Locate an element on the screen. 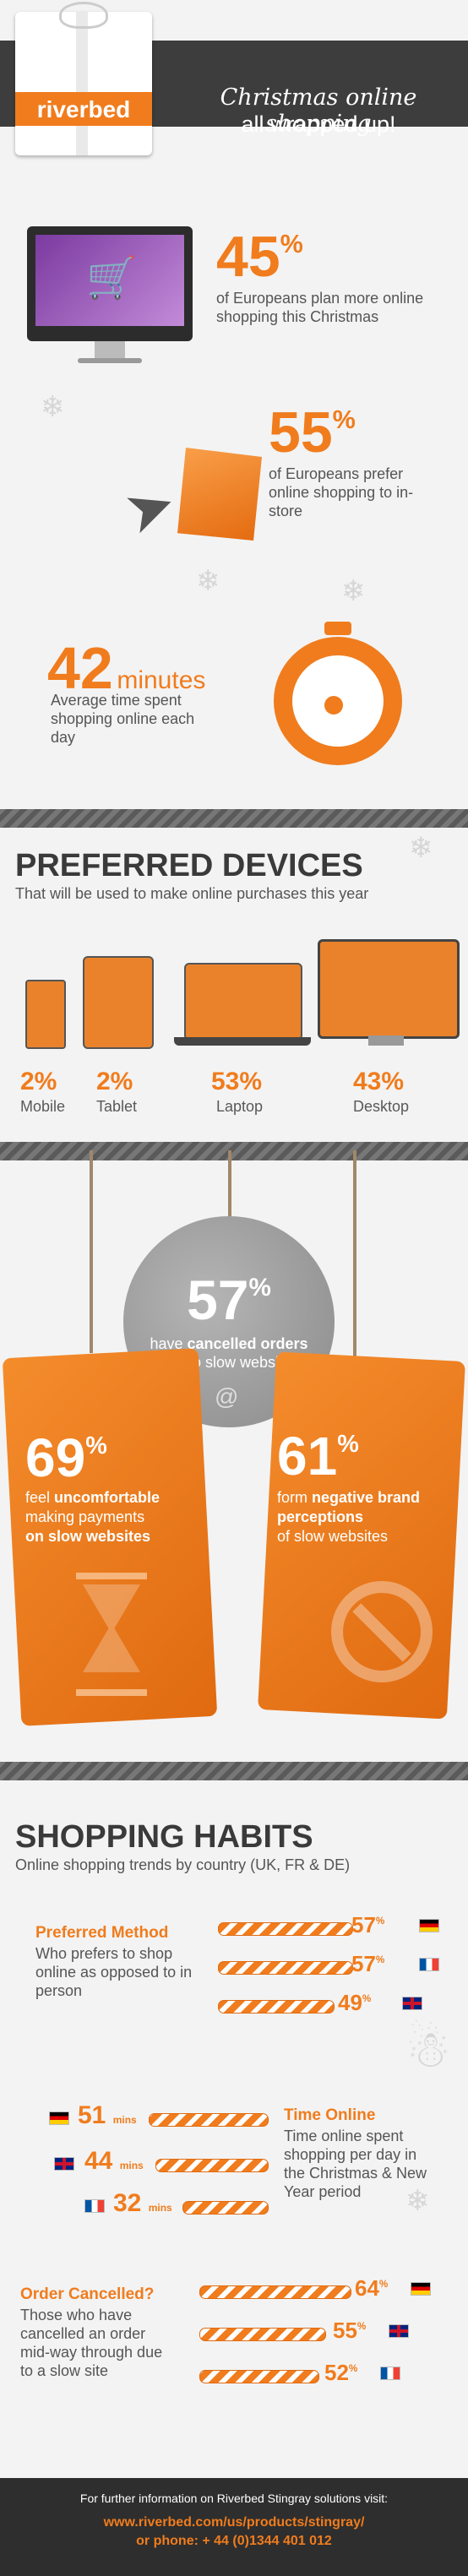 Image resolution: width=468 pixels, height=2576 pixels. device-laptop-icon is located at coordinates (243, 1002).